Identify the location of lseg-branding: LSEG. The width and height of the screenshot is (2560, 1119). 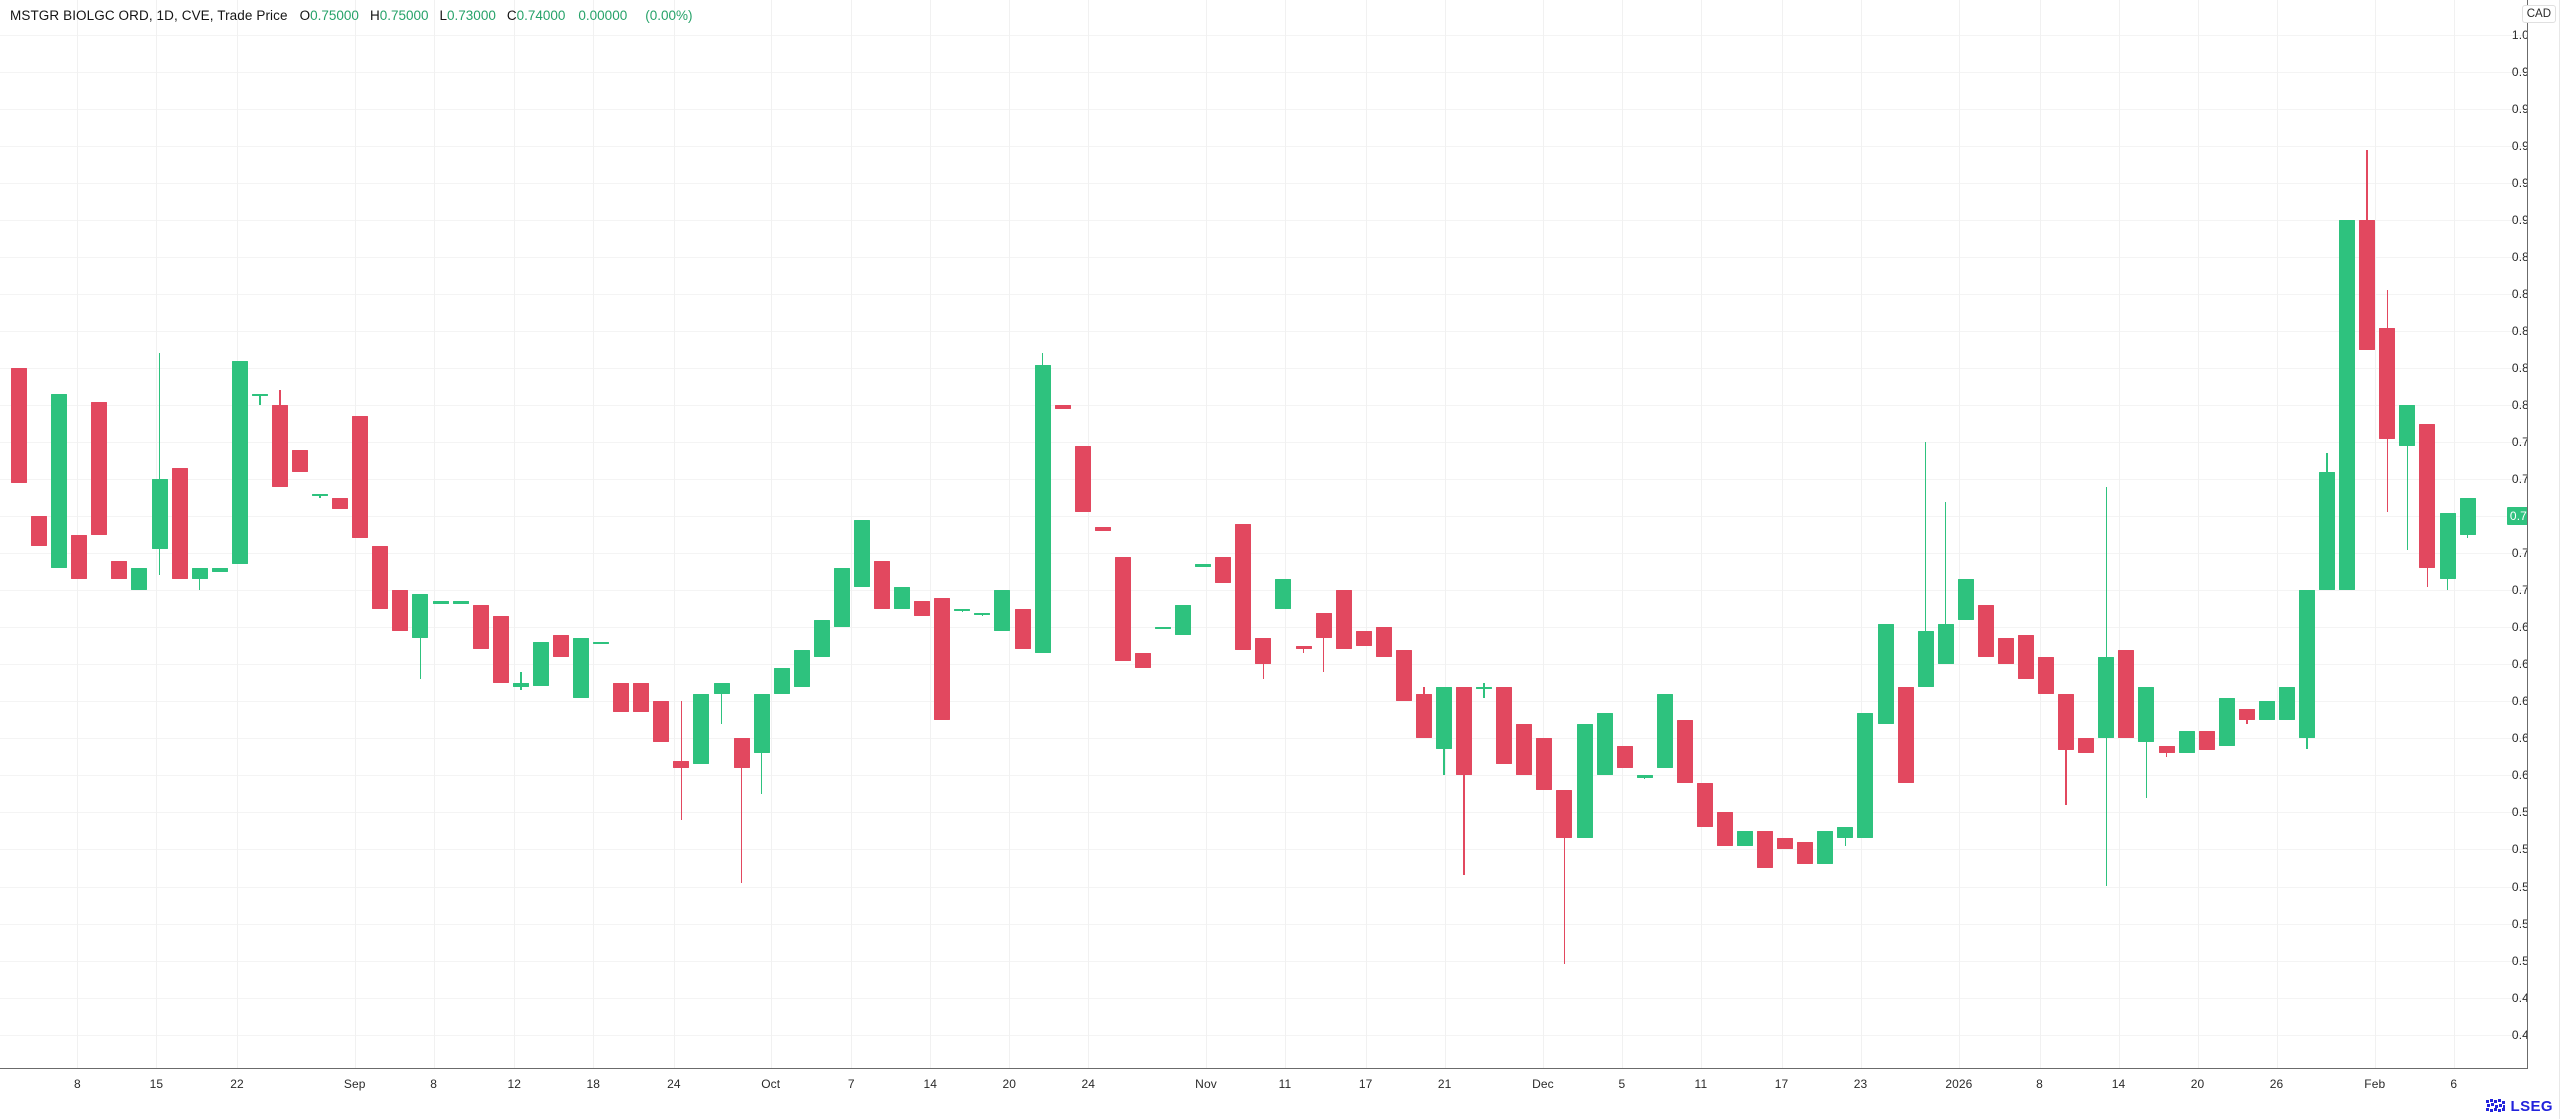
(2519, 1106).